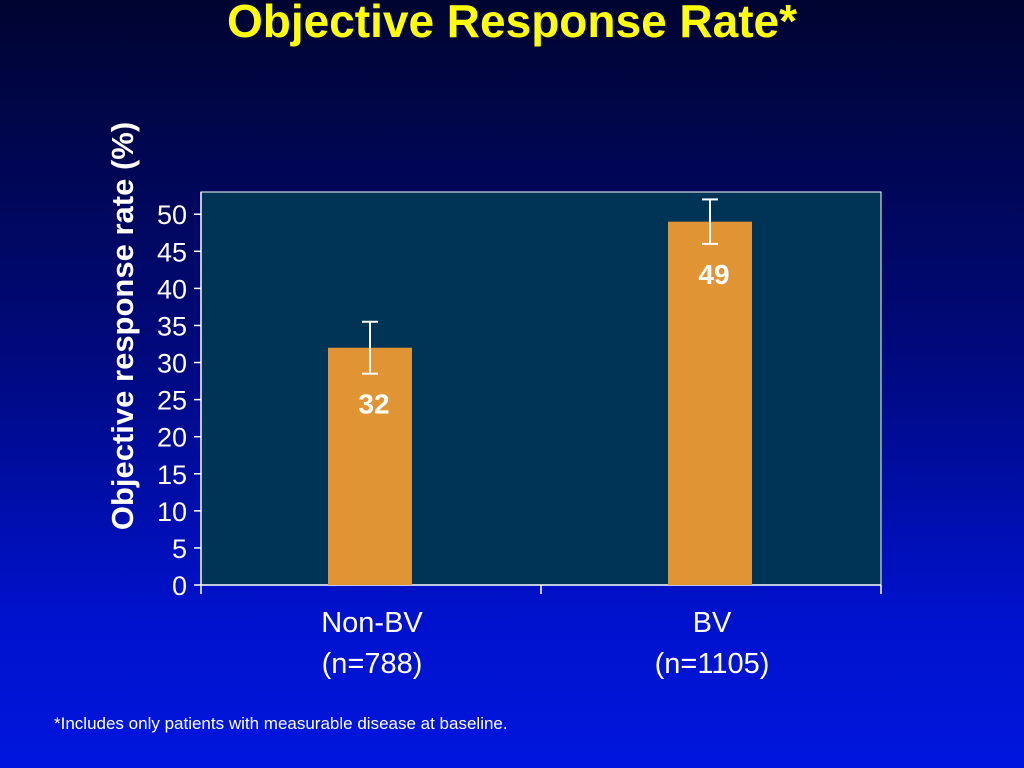 The image size is (1024, 768). What do you see at coordinates (713, 274) in the screenshot?
I see `data-label: 49` at bounding box center [713, 274].